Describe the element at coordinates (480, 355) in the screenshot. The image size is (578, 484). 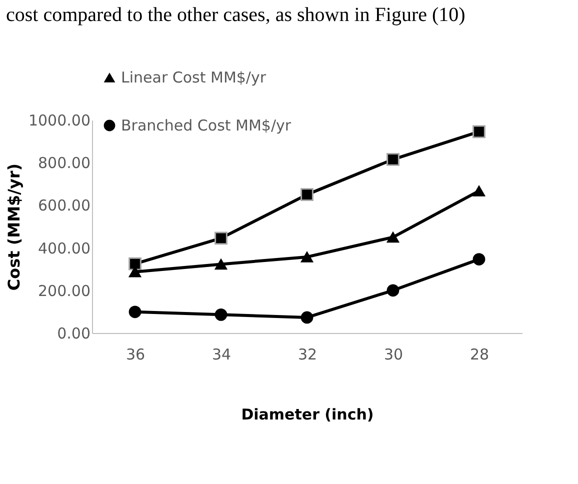
I see `x-tick-label: 28` at that location.